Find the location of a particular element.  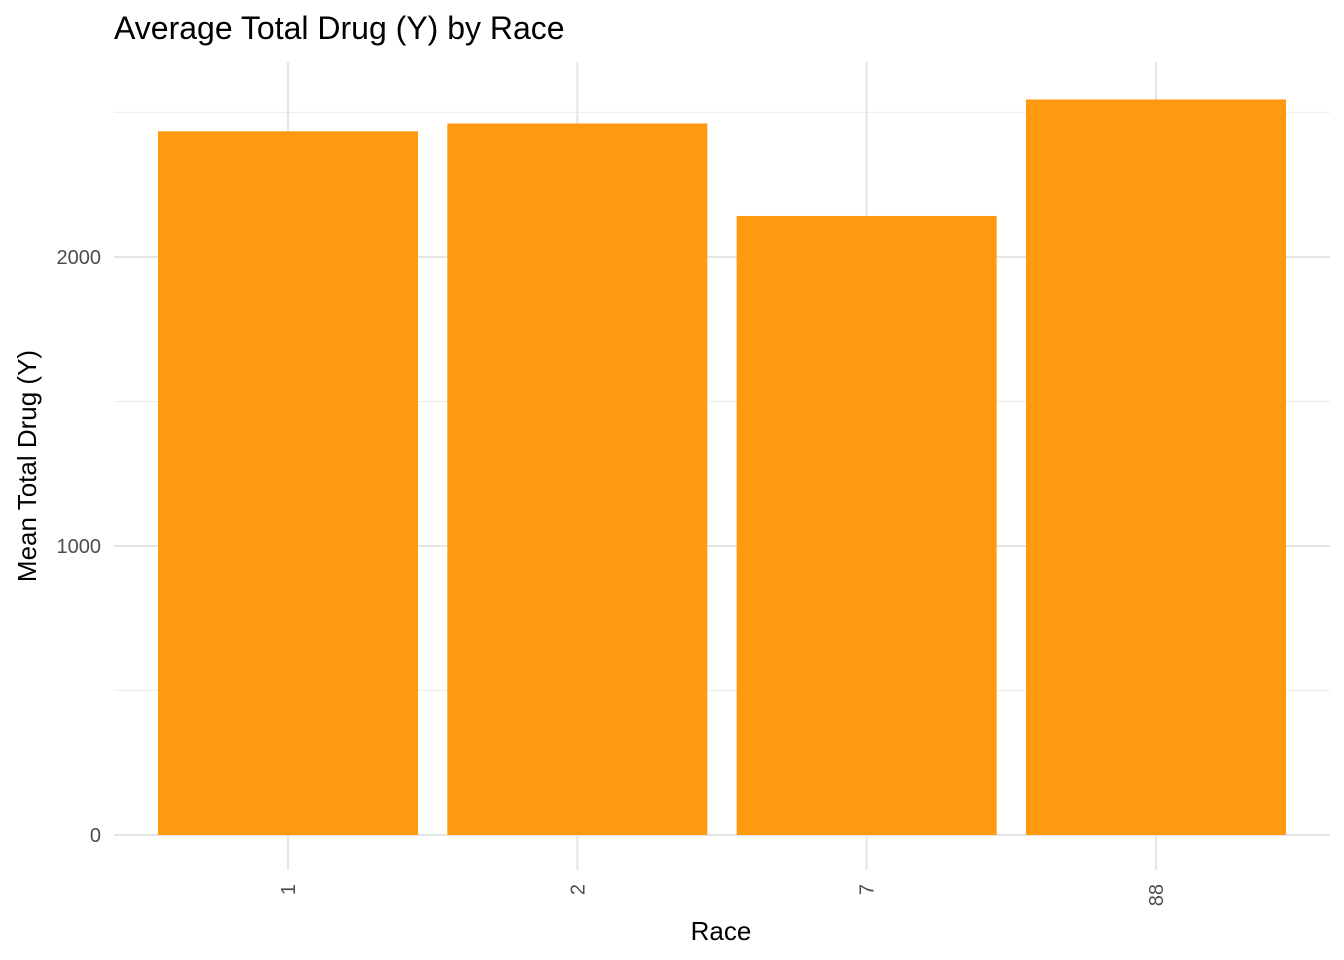

y-tick-label: 1000 is located at coordinates (79, 547).